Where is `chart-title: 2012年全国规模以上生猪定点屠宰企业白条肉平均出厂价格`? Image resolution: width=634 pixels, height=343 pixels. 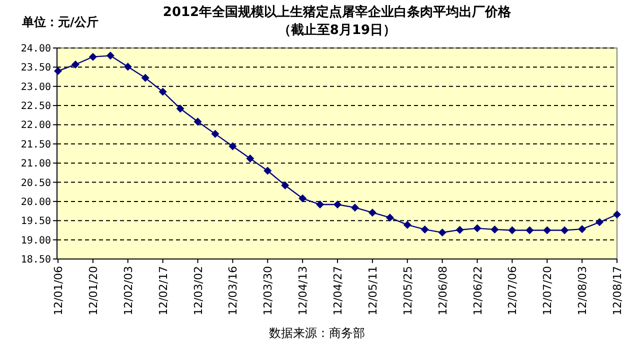
chart-title: 2012年全国规模以上生猪定点屠宰企业白条肉平均出厂价格 is located at coordinates (337, 12).